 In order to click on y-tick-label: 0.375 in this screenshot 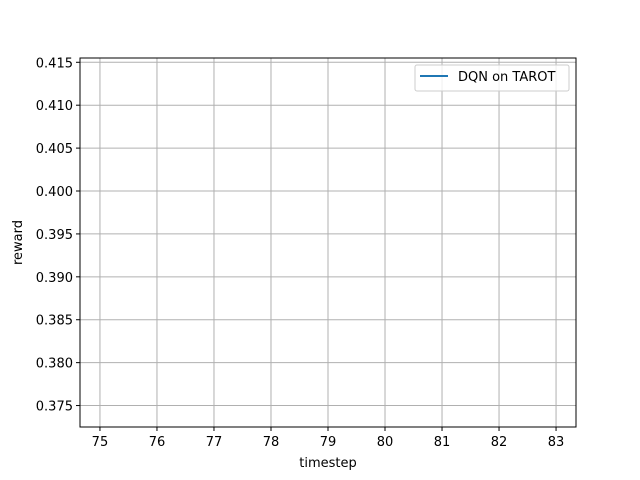, I will do `click(54, 407)`.